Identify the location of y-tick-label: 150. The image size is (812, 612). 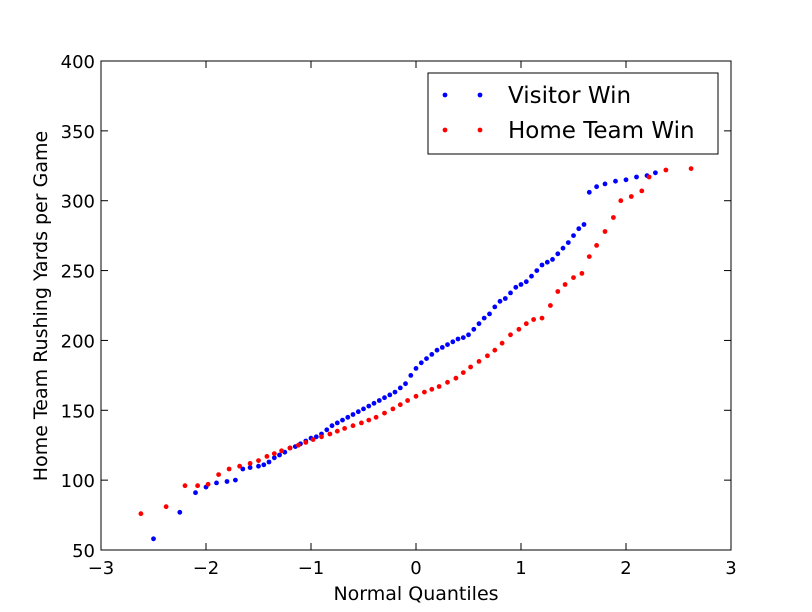
(78, 411).